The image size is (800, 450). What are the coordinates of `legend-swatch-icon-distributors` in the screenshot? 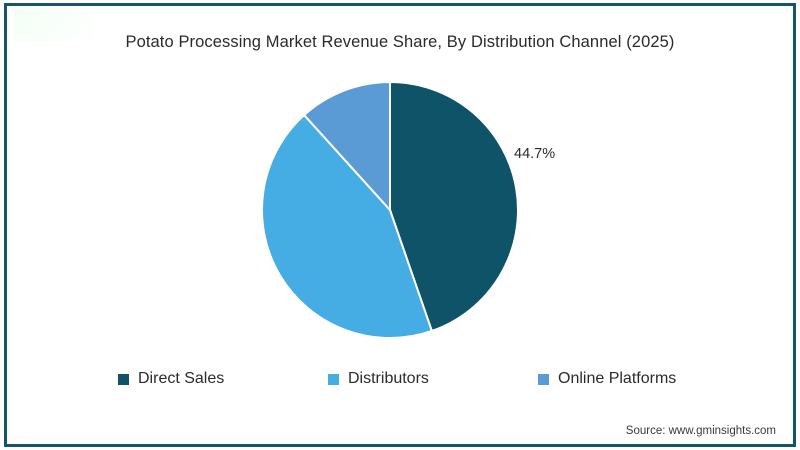 It's located at (333, 379).